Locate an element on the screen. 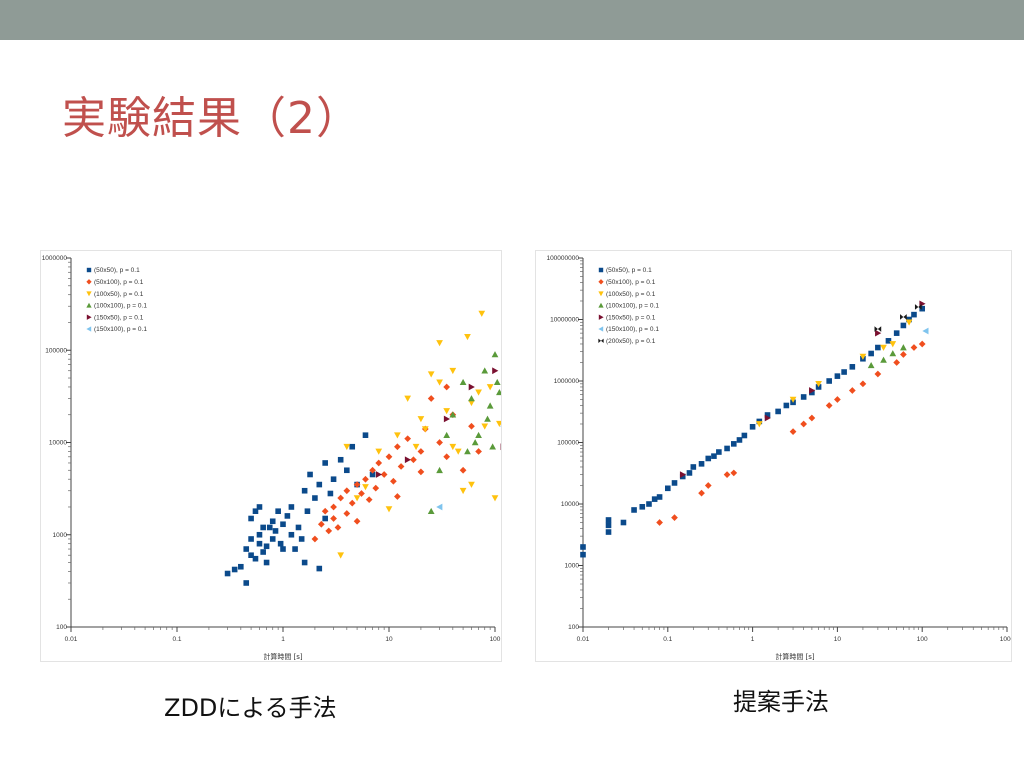 The width and height of the screenshot is (1024, 768). x-axis-label: 計算時間 [s] is located at coordinates (283, 656).